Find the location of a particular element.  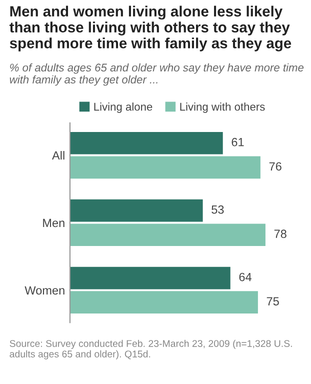

legend-label: Living alone is located at coordinates (123, 107).